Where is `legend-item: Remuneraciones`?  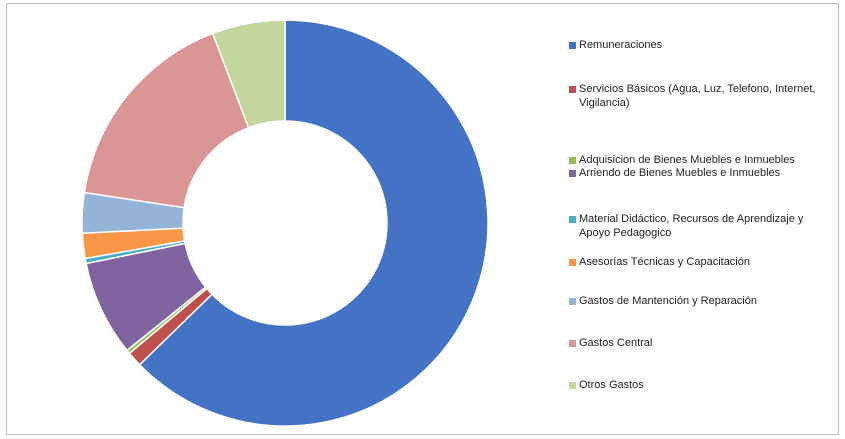
legend-item: Remuneraciones is located at coordinates (615, 45).